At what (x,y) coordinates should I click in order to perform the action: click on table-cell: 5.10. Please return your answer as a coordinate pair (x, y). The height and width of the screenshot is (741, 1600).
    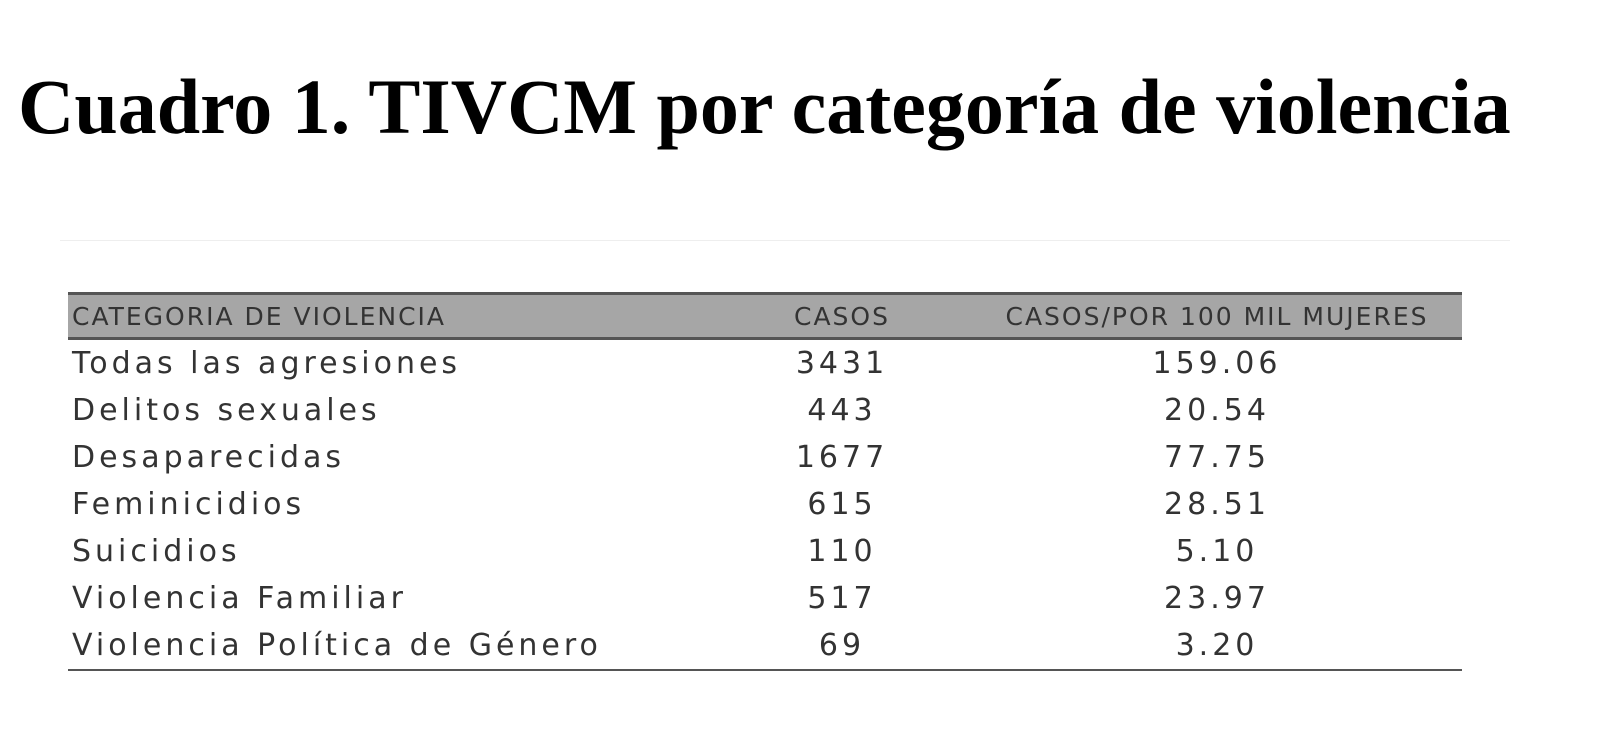
    Looking at the image, I should click on (1217, 551).